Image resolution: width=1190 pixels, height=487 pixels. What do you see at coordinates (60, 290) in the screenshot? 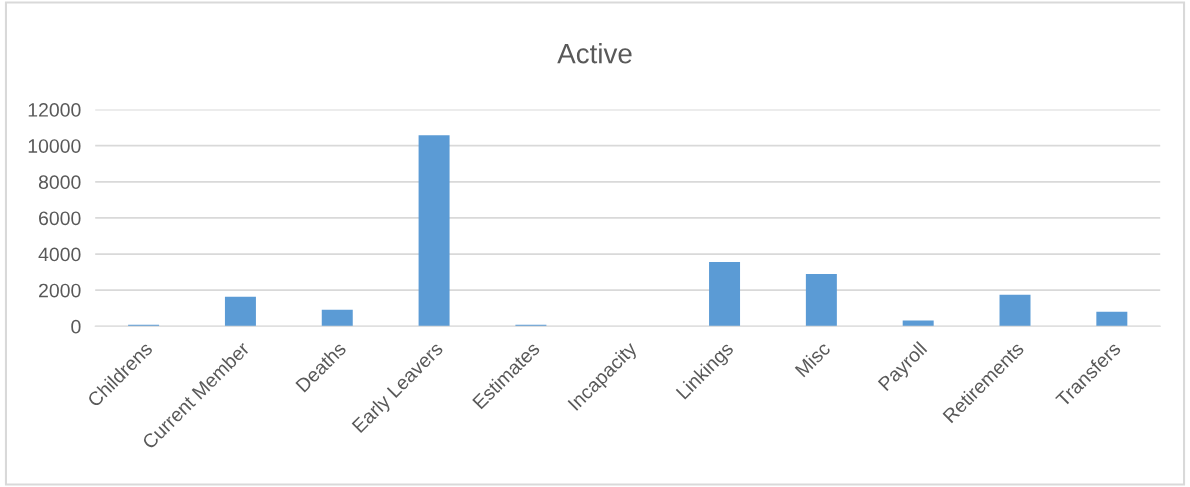
I see `y-tick-label: 2000` at bounding box center [60, 290].